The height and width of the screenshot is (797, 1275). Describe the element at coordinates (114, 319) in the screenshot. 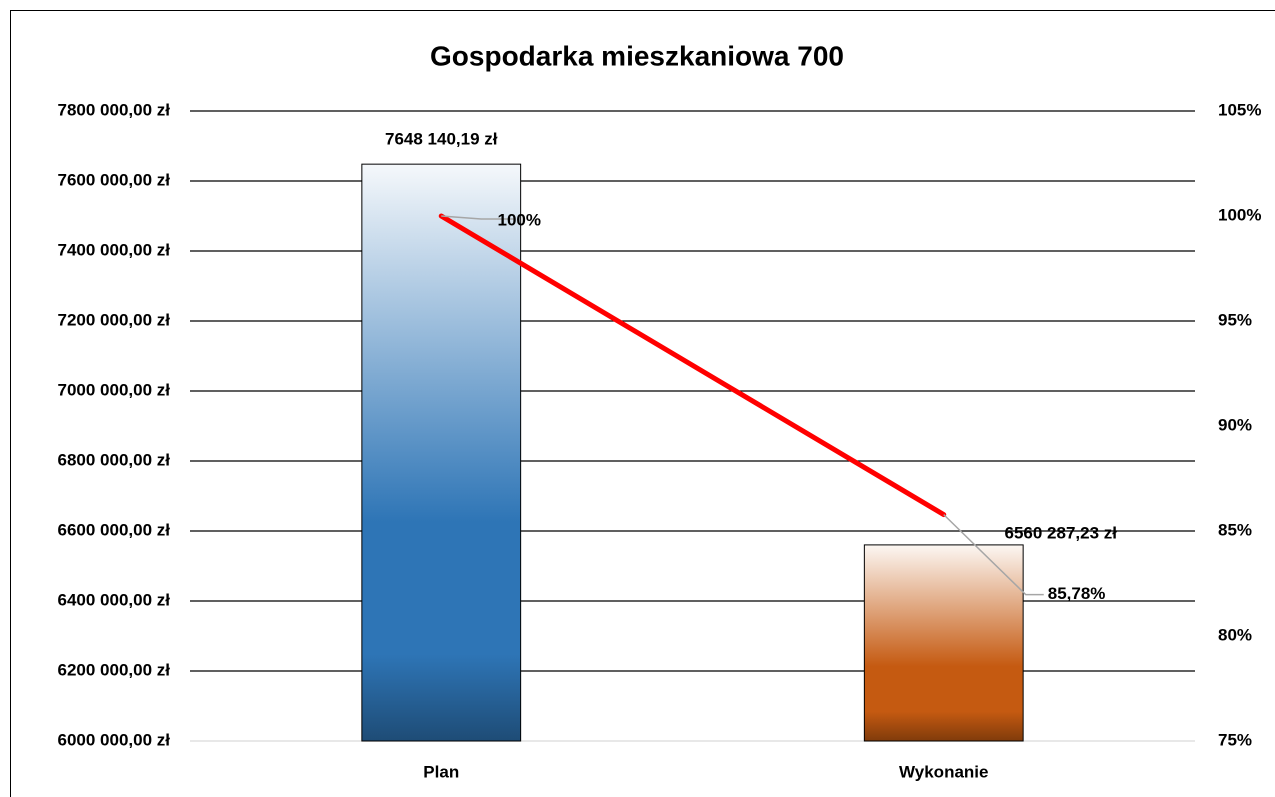

I see `y-tick-label: 7200 000,00 zł` at that location.